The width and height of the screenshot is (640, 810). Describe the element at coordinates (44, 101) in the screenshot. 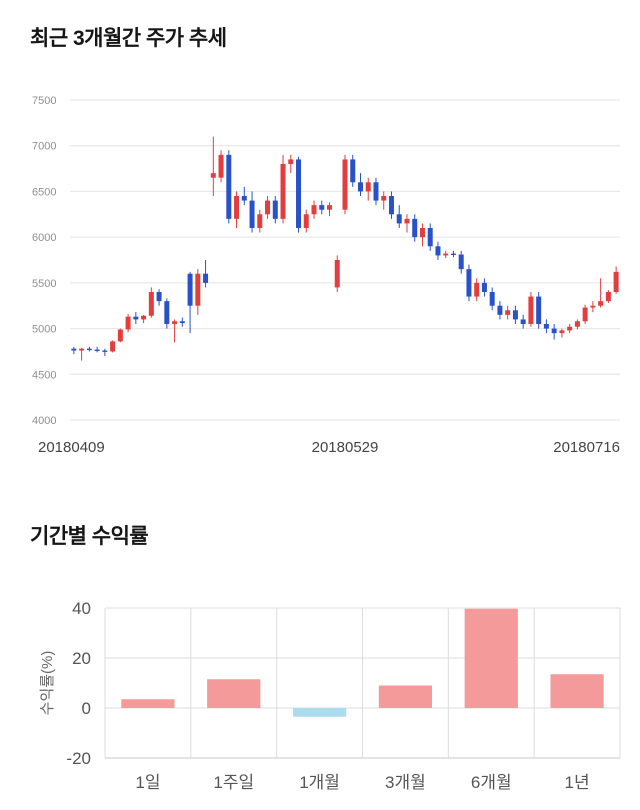

I see `y-tick-label: 7500` at that location.